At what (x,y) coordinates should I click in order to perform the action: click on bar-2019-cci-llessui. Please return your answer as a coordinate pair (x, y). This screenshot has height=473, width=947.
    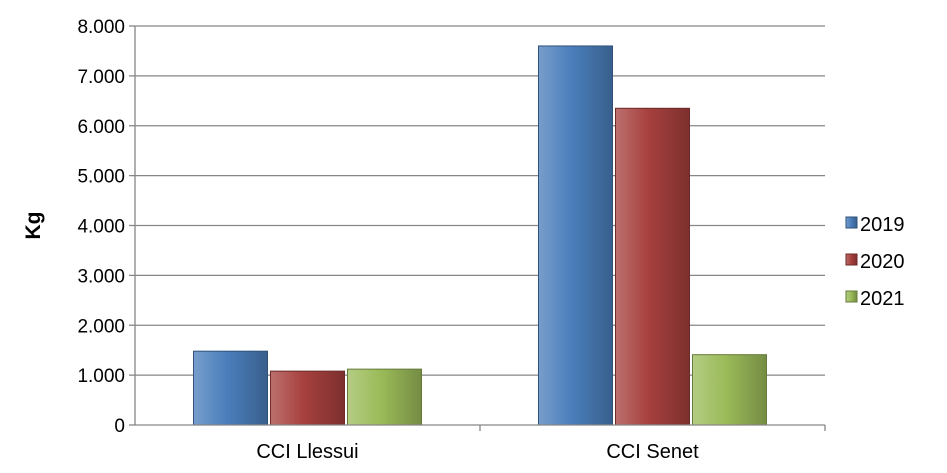
    Looking at the image, I should click on (230, 388).